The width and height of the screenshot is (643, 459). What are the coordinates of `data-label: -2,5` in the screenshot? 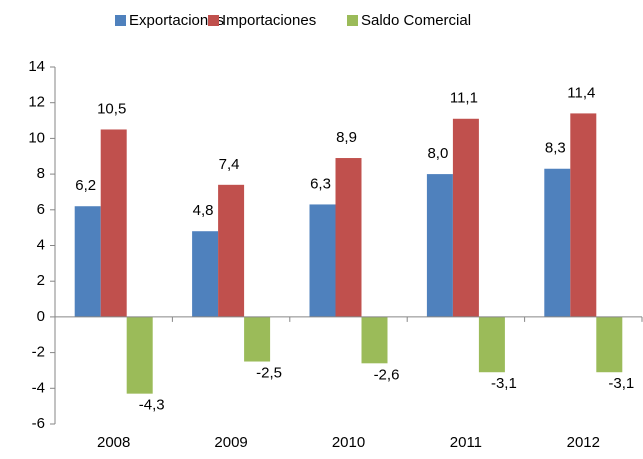 It's located at (269, 372).